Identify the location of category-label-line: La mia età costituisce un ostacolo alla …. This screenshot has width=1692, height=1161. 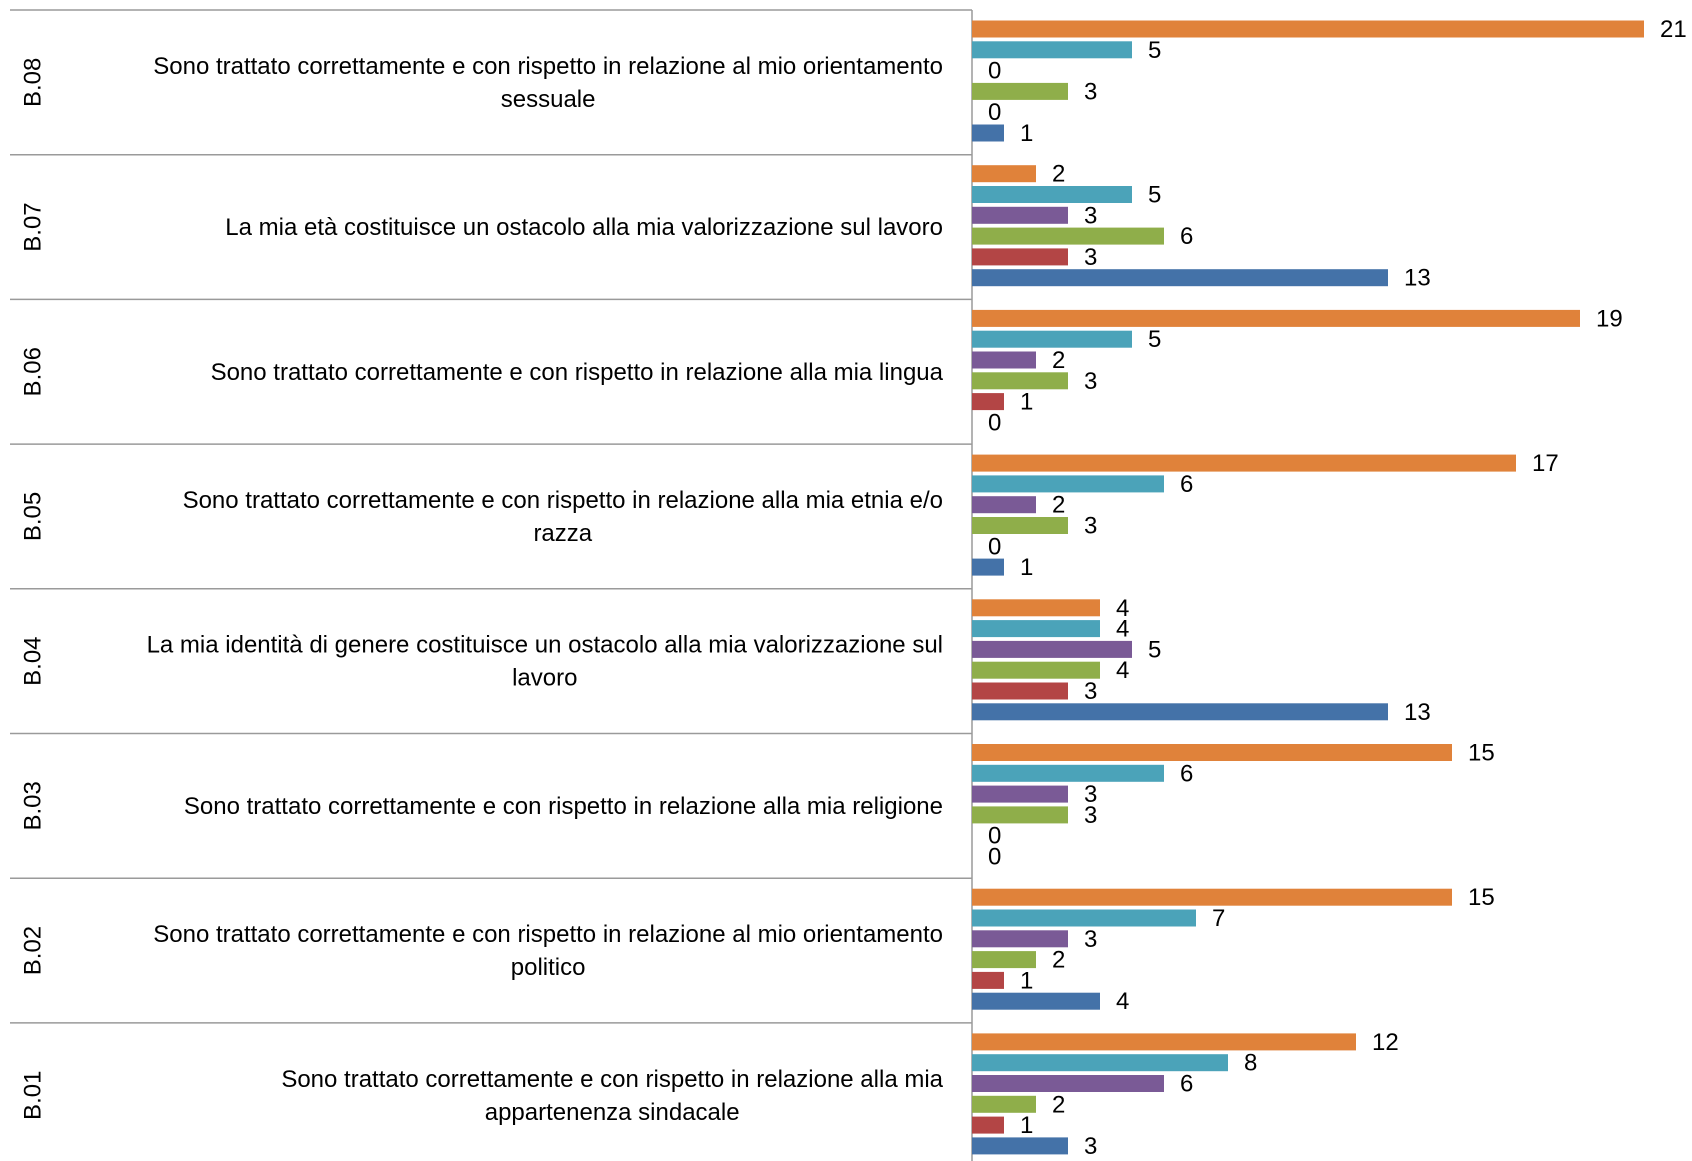
(584, 227).